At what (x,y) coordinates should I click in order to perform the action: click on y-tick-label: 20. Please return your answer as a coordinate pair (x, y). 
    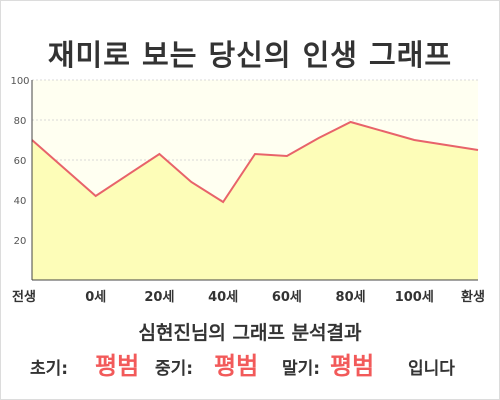
    Looking at the image, I should click on (20, 241).